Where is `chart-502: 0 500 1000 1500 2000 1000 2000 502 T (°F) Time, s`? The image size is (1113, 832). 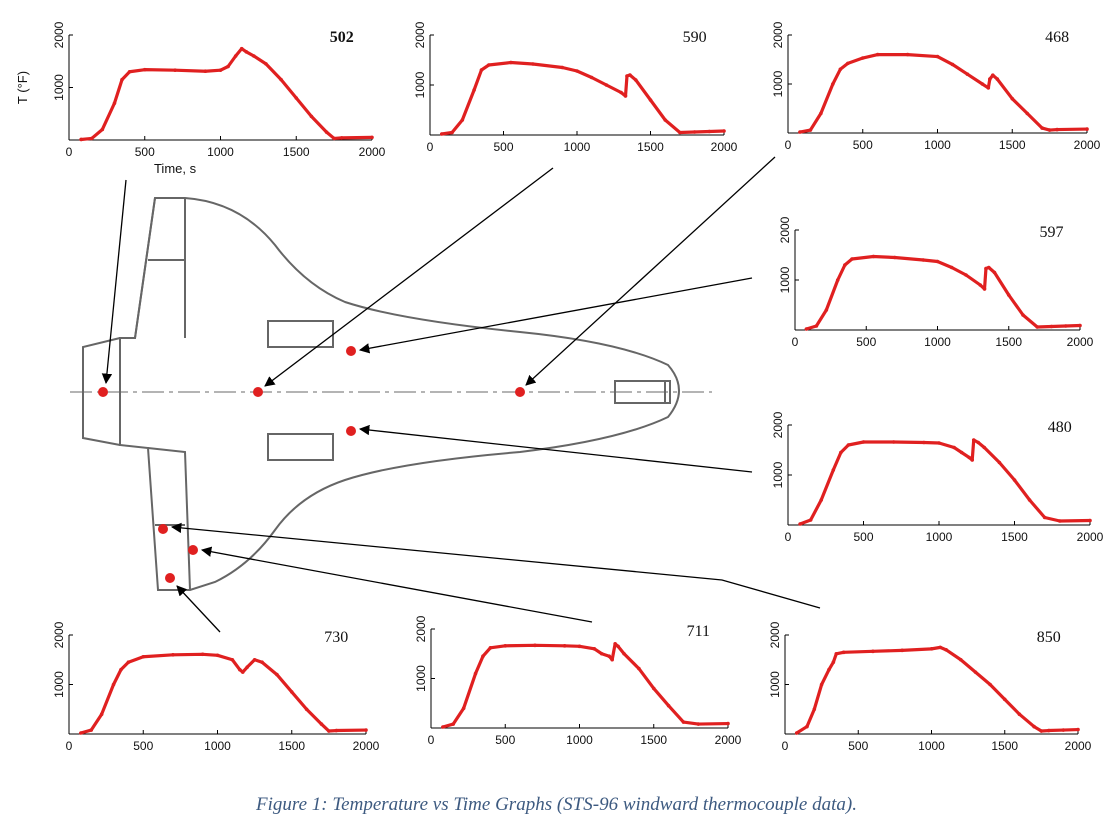
chart-502: 0 500 1000 1500 2000 1000 2000 502 T (°F) Time, s is located at coordinates (200, 98).